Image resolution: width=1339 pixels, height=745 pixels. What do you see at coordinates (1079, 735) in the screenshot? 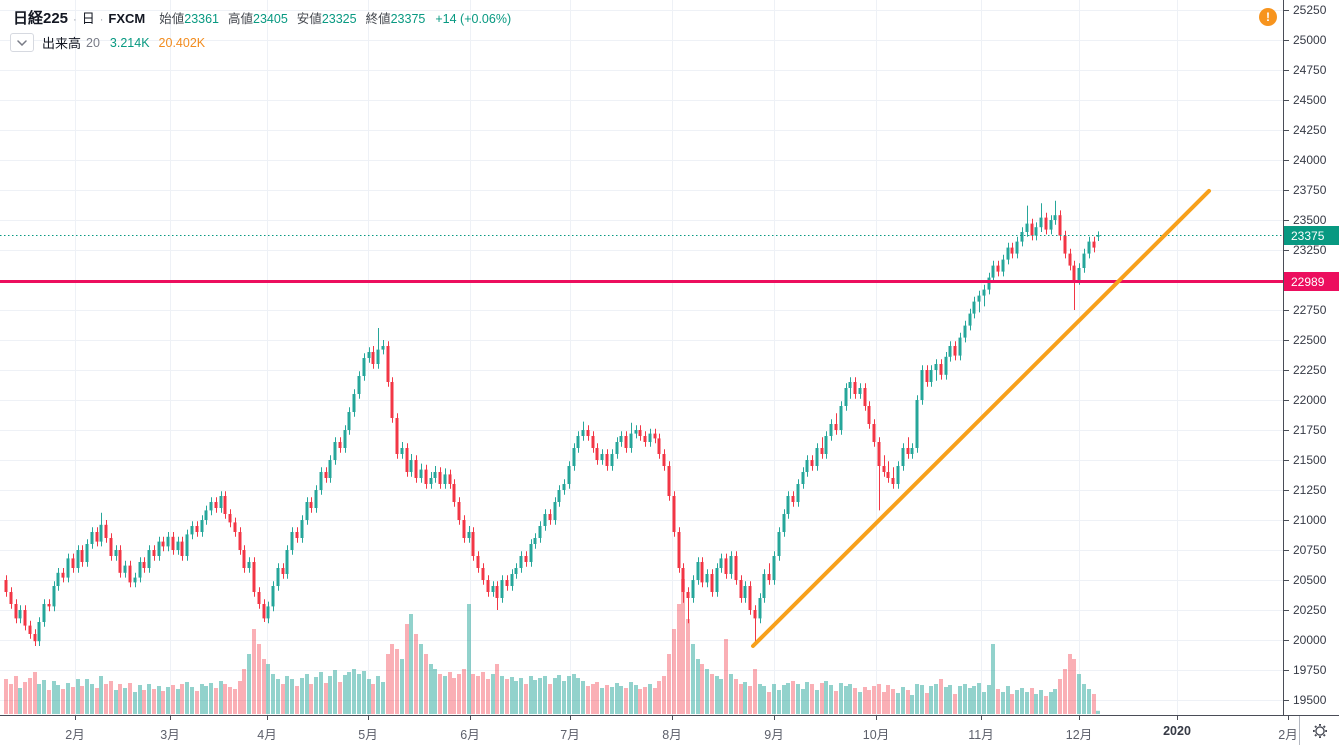
I see `time-axis-label: 12月` at bounding box center [1079, 735].